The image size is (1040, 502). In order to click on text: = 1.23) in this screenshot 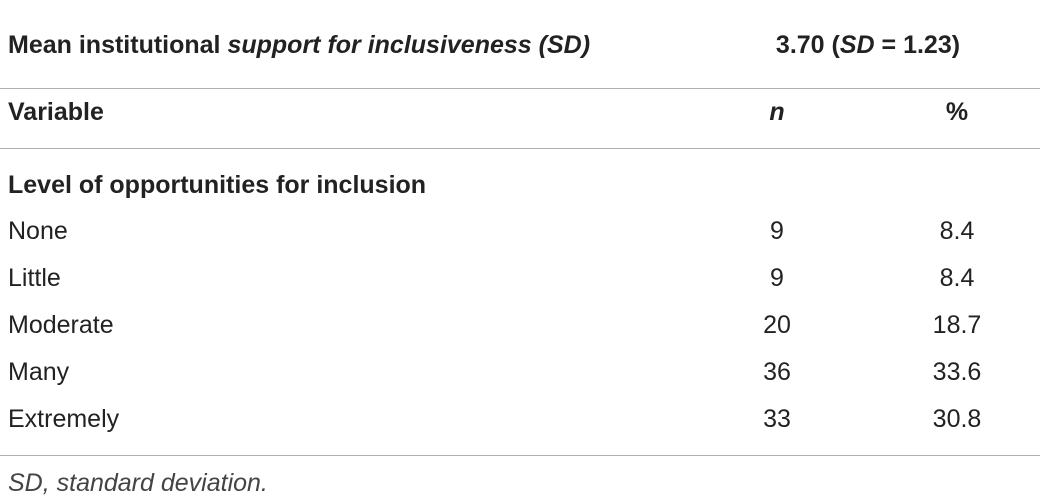, I will do `click(917, 45)`.